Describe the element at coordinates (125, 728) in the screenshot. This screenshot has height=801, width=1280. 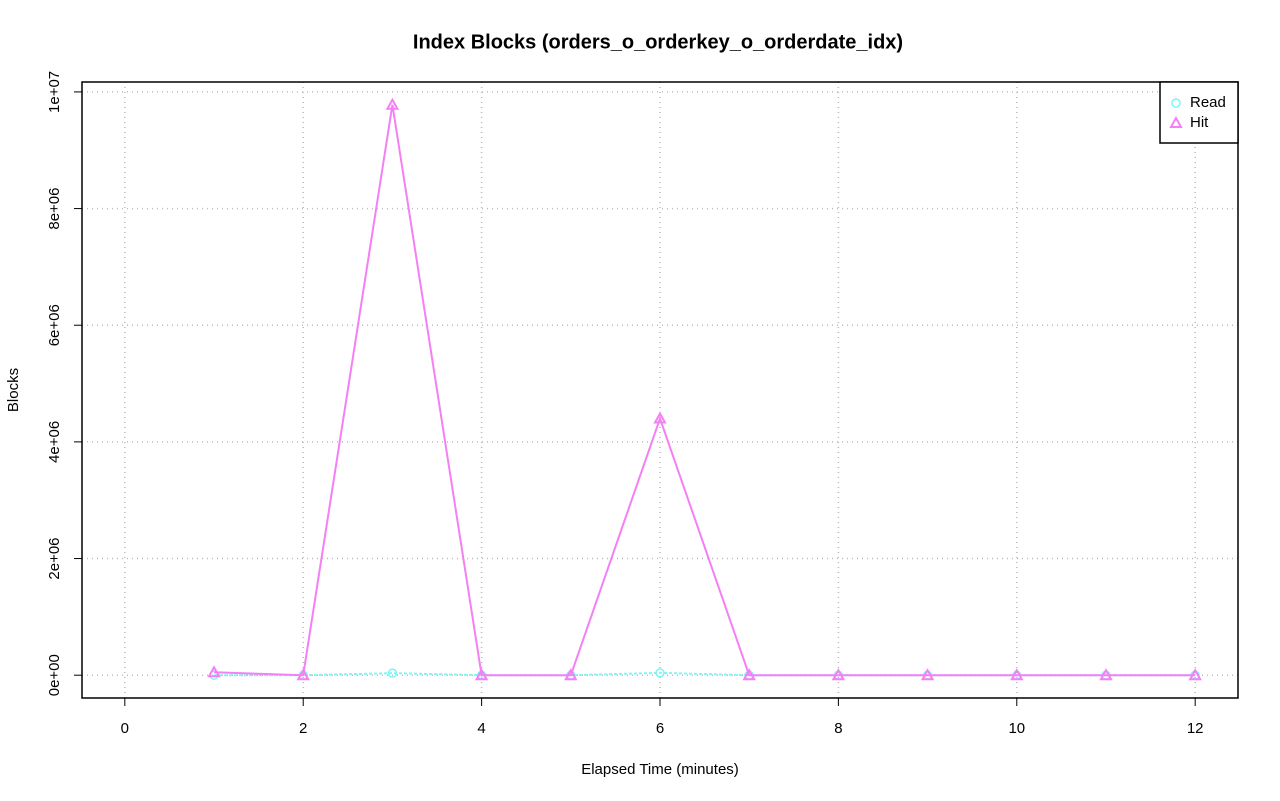
I see `x-tick-label: 0` at that location.